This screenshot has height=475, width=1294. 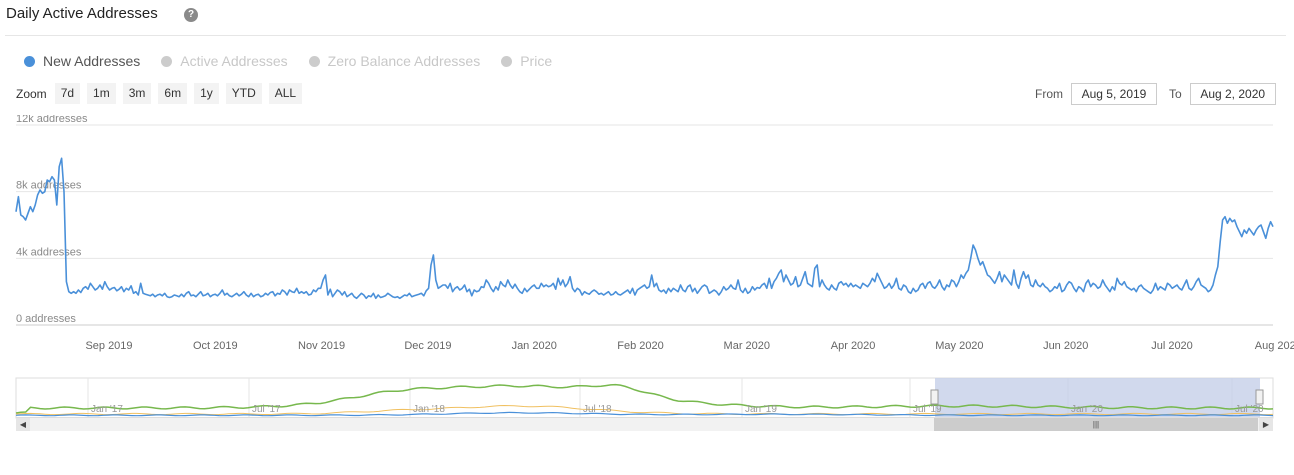 I want to click on legend-label: Price, so click(x=536, y=61).